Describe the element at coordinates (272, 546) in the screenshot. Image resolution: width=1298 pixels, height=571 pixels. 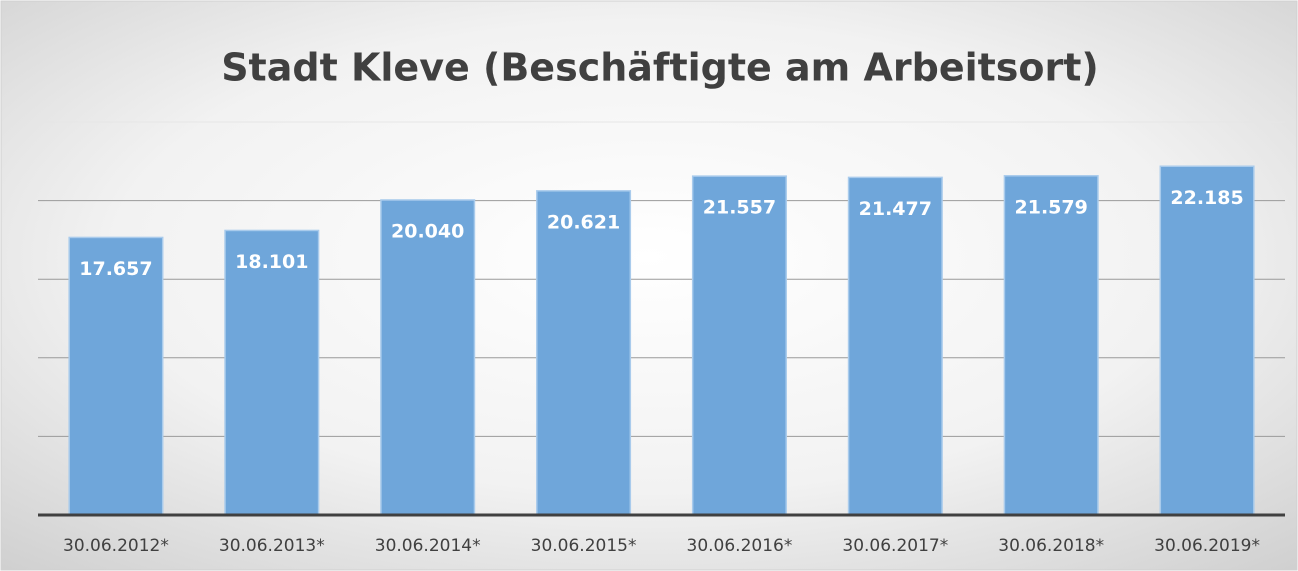
I see `x-tick-label: 30.06.2013*` at that location.